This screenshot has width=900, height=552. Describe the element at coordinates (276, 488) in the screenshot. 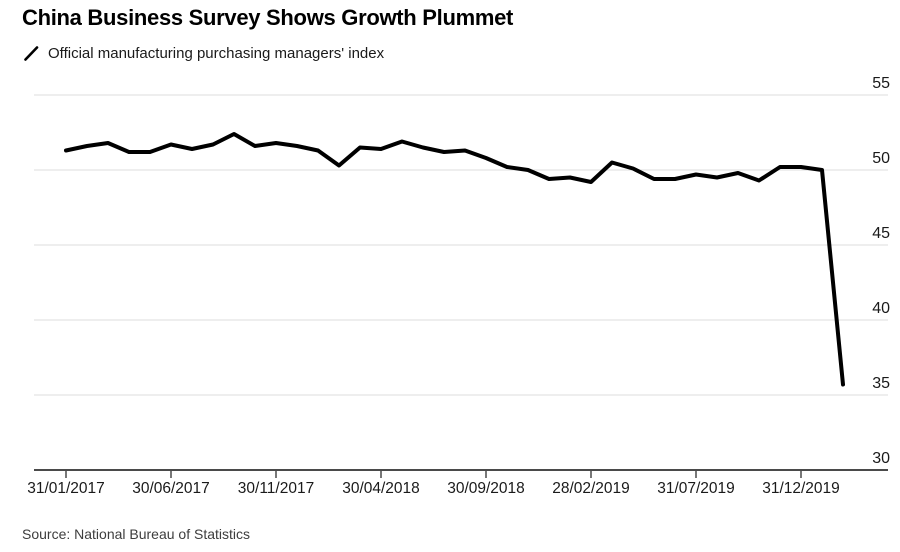

I see `x-axis-tick-label: 30/11/2017` at that location.